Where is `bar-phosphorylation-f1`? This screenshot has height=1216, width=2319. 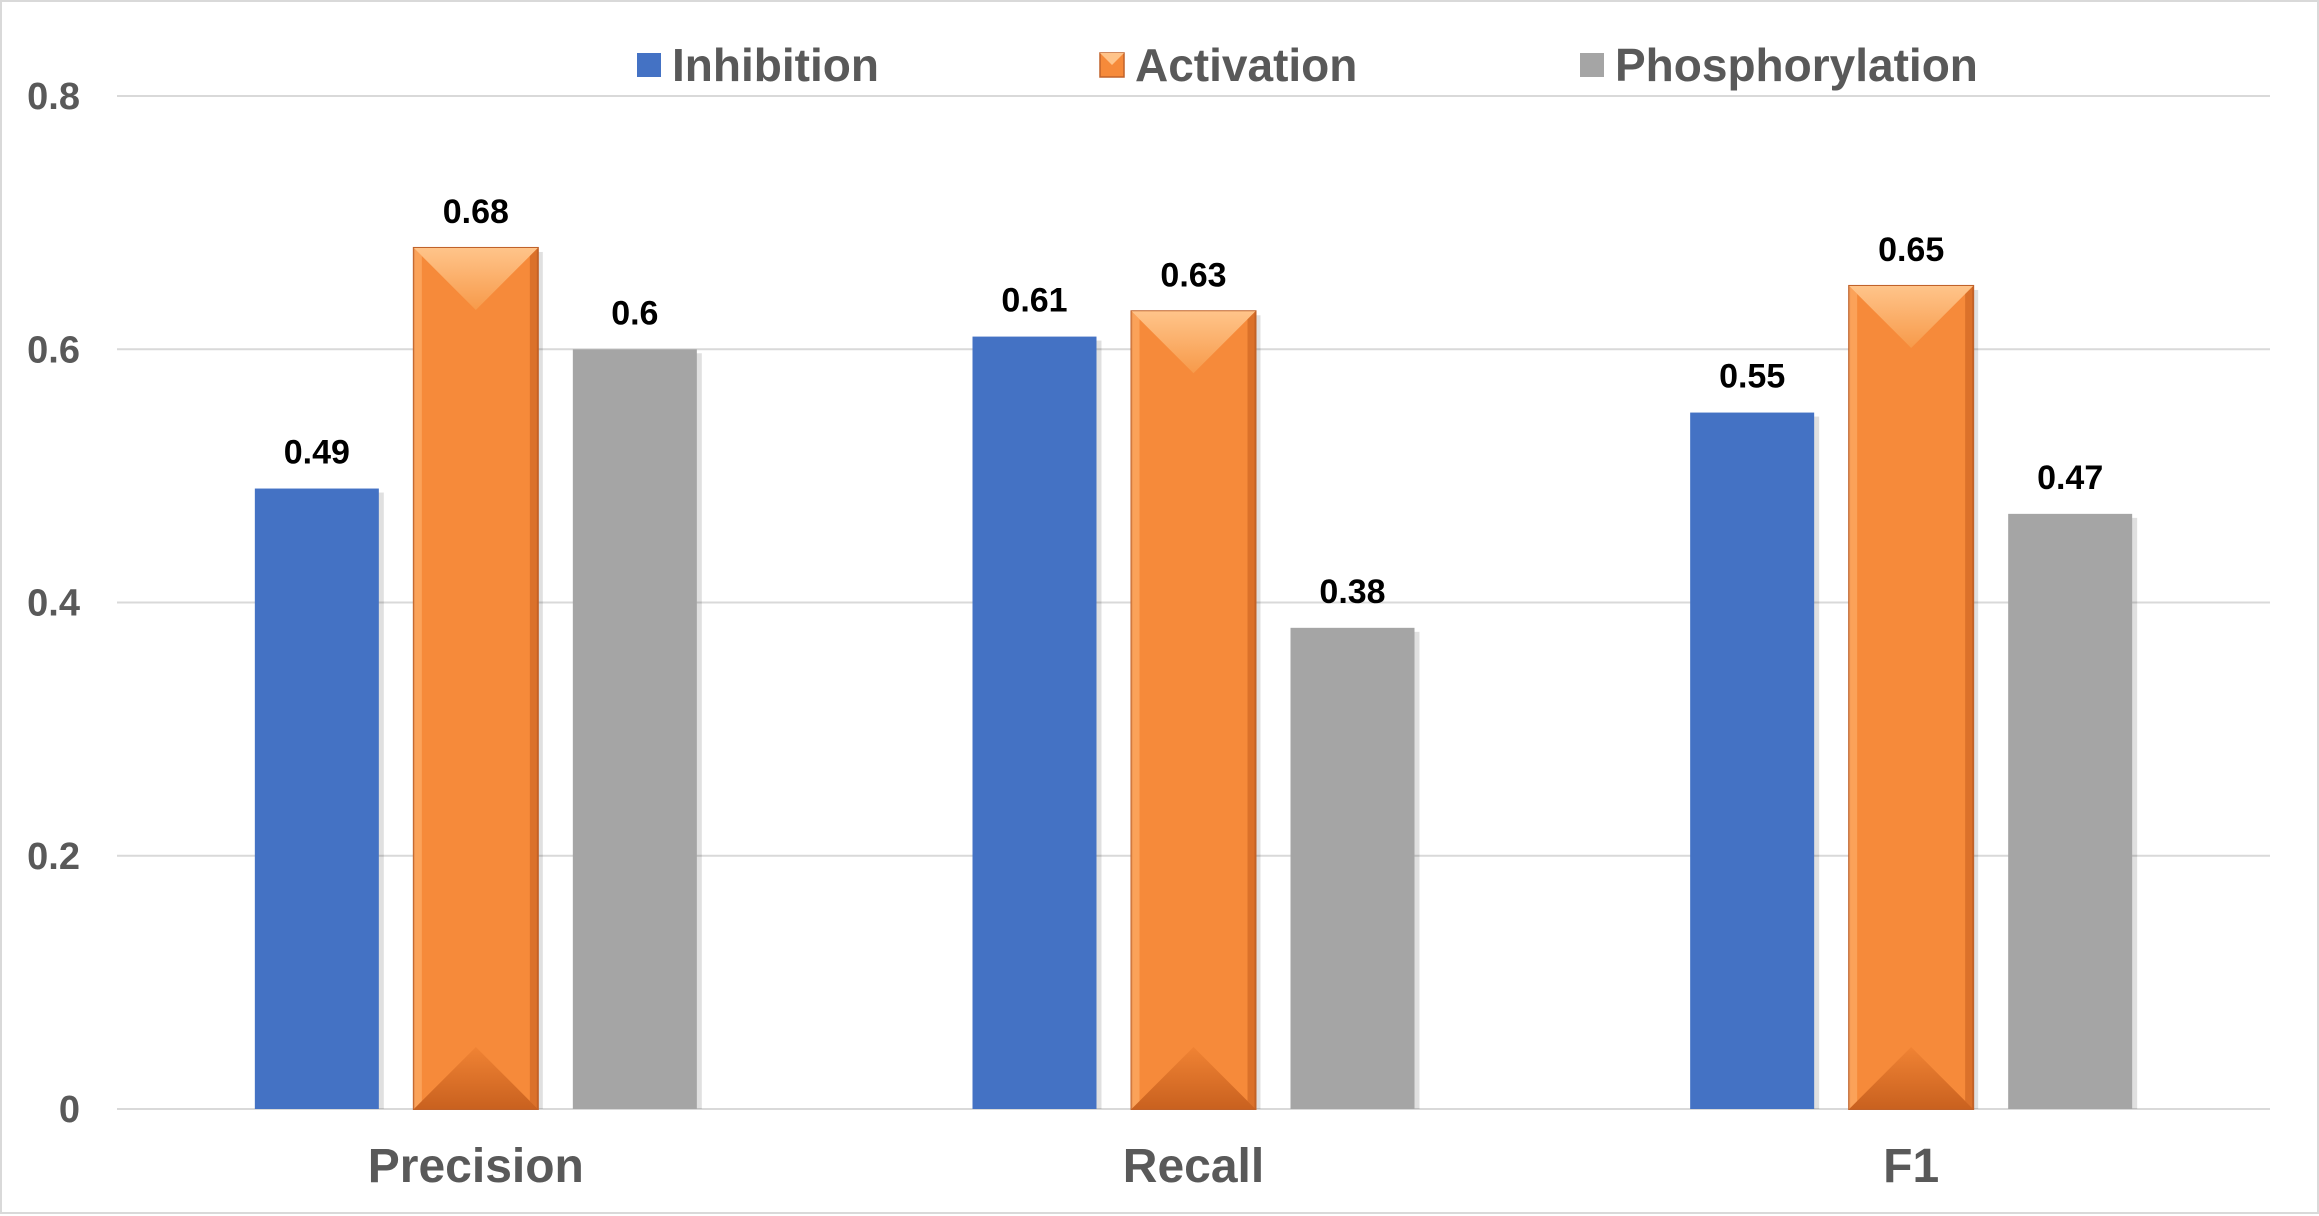 bar-phosphorylation-f1 is located at coordinates (2073, 811).